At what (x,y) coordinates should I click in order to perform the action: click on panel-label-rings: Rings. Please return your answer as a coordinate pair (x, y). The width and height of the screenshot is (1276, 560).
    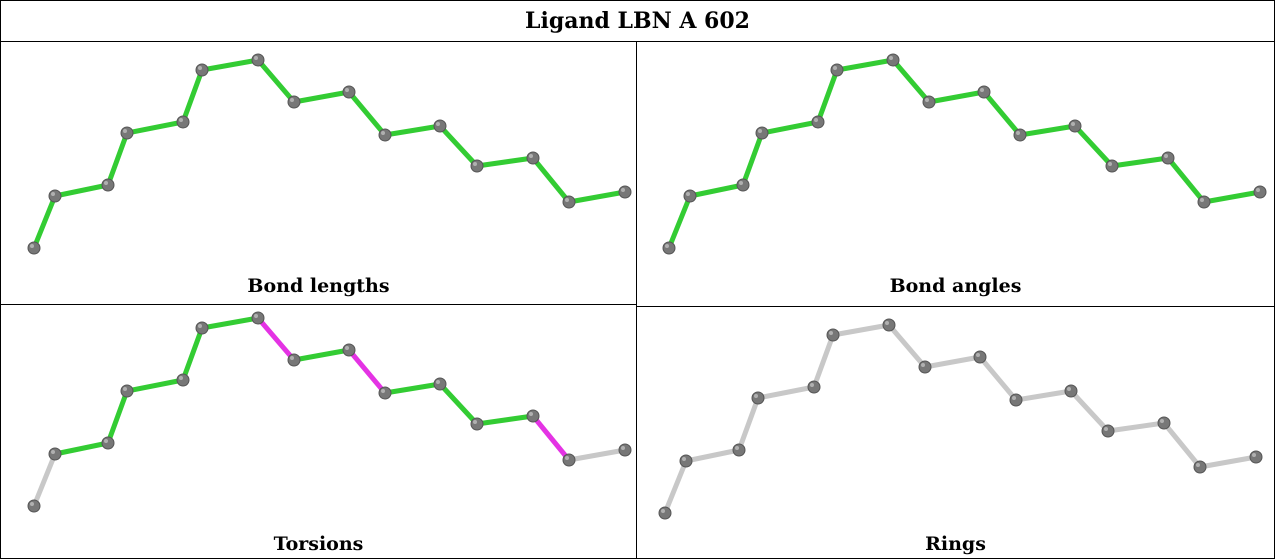
    Looking at the image, I should click on (955, 544).